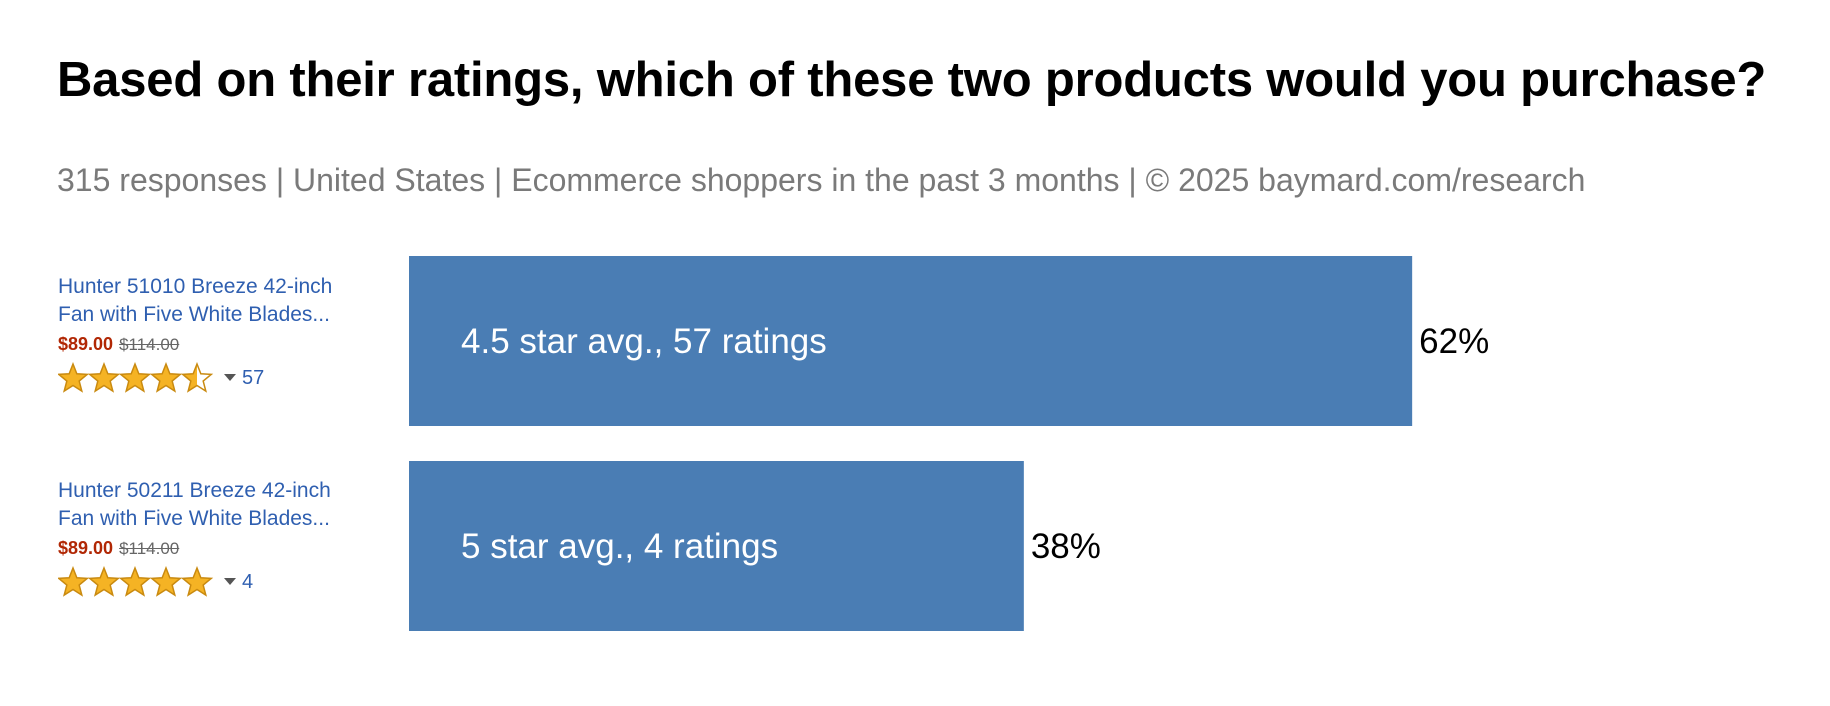 This screenshot has height=706, width=1830. Describe the element at coordinates (253, 377) in the screenshot. I see `rating-count-link: 57` at that location.